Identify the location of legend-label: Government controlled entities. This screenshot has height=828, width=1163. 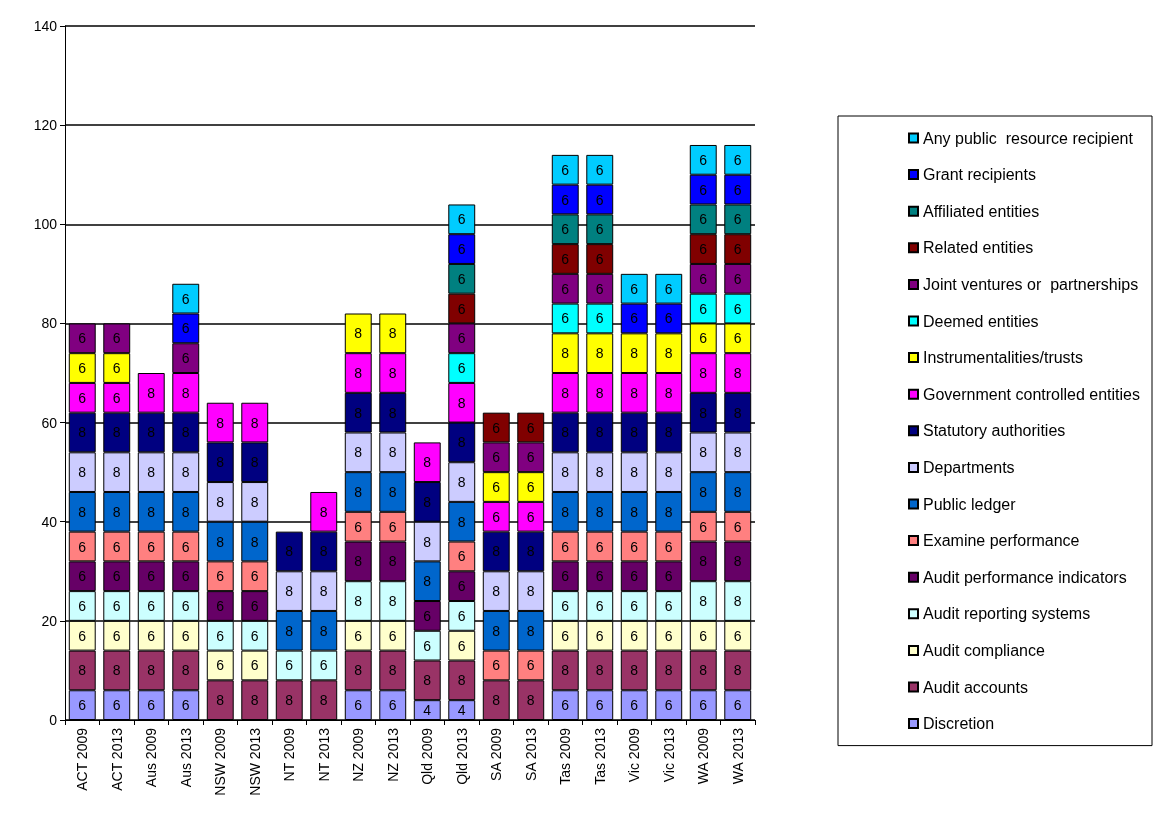
(1031, 394).